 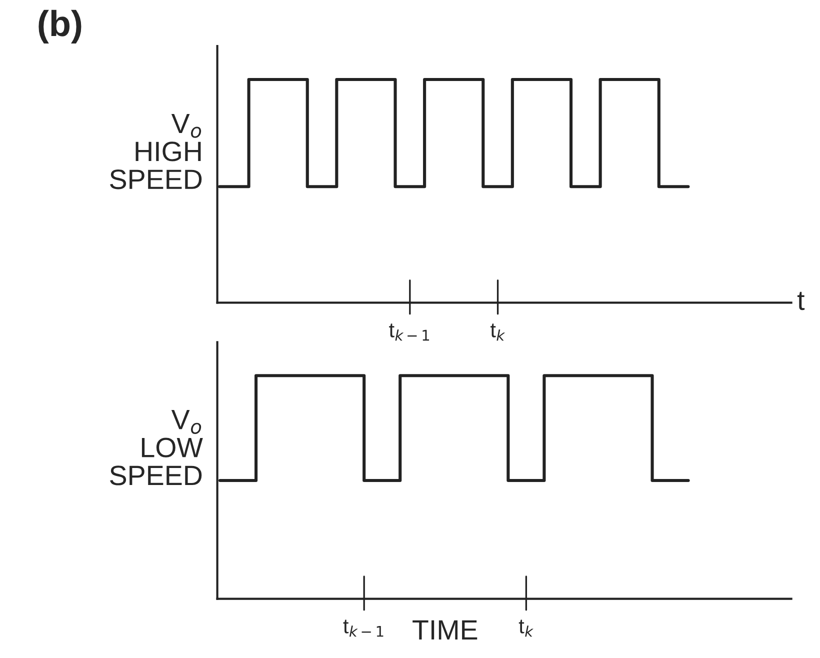 What do you see at coordinates (156, 448) in the screenshot?
I see `y-axis-title: V$_{o}$ LOW SPEED` at bounding box center [156, 448].